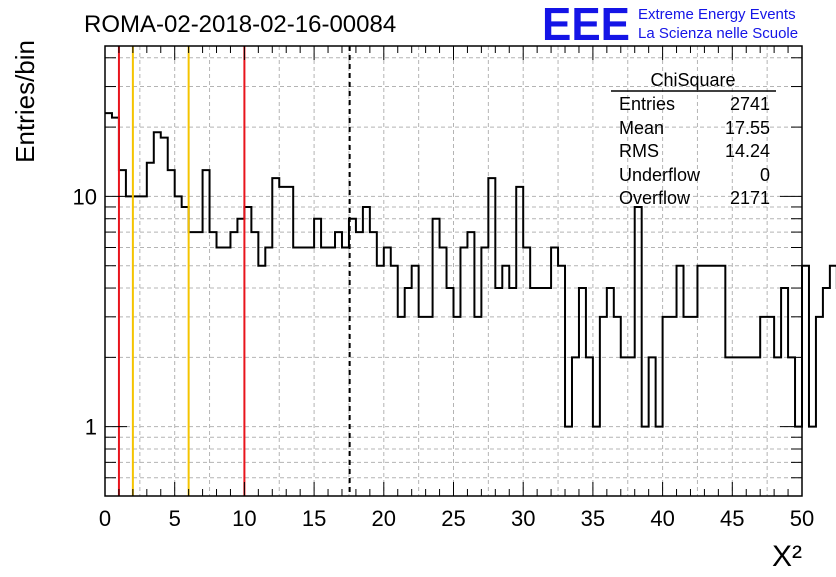 Image resolution: width=836 pixels, height=577 pixels. What do you see at coordinates (662, 518) in the screenshot?
I see `x-tick-label: 40` at bounding box center [662, 518].